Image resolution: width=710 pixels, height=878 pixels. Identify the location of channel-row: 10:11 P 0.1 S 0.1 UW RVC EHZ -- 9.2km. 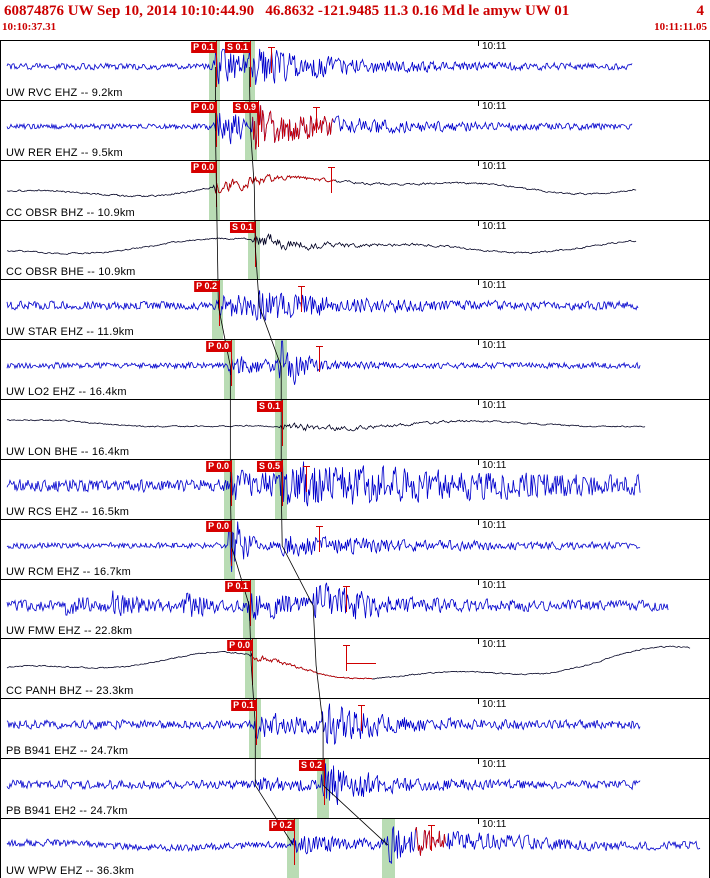
(355, 70).